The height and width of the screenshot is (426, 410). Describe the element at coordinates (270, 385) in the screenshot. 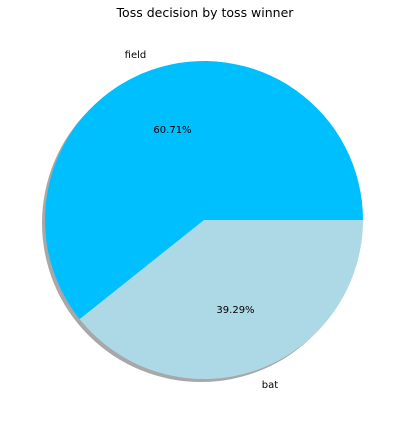

I see `slice-label-bat: bat` at that location.